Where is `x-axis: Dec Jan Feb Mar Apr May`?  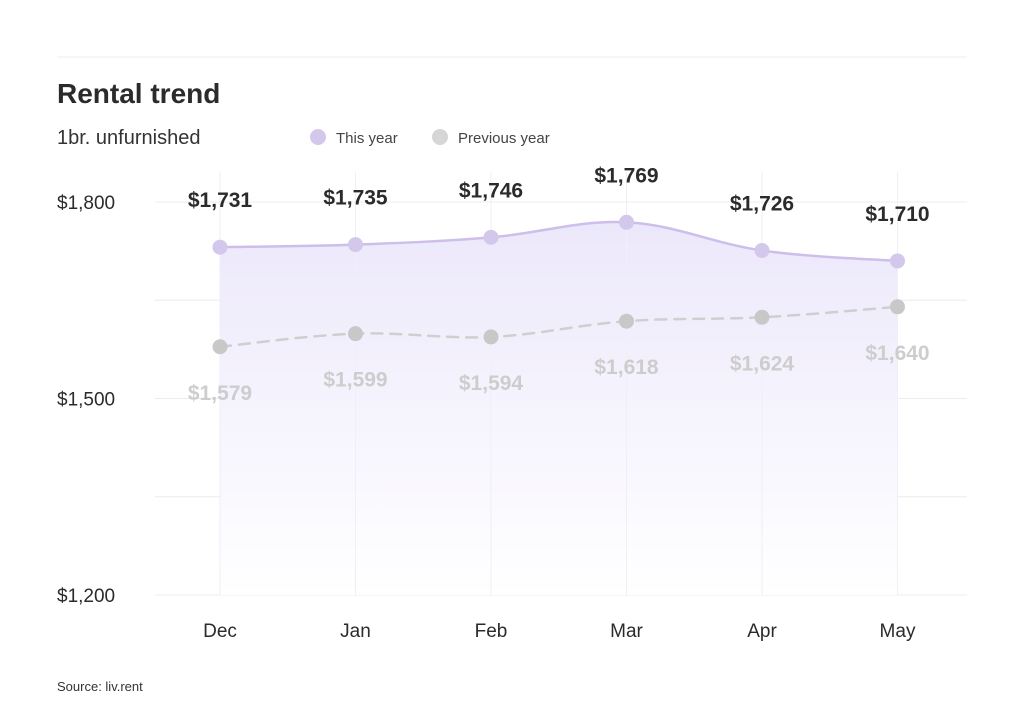
x-axis: Dec Jan Feb Mar Apr May is located at coordinates (559, 631).